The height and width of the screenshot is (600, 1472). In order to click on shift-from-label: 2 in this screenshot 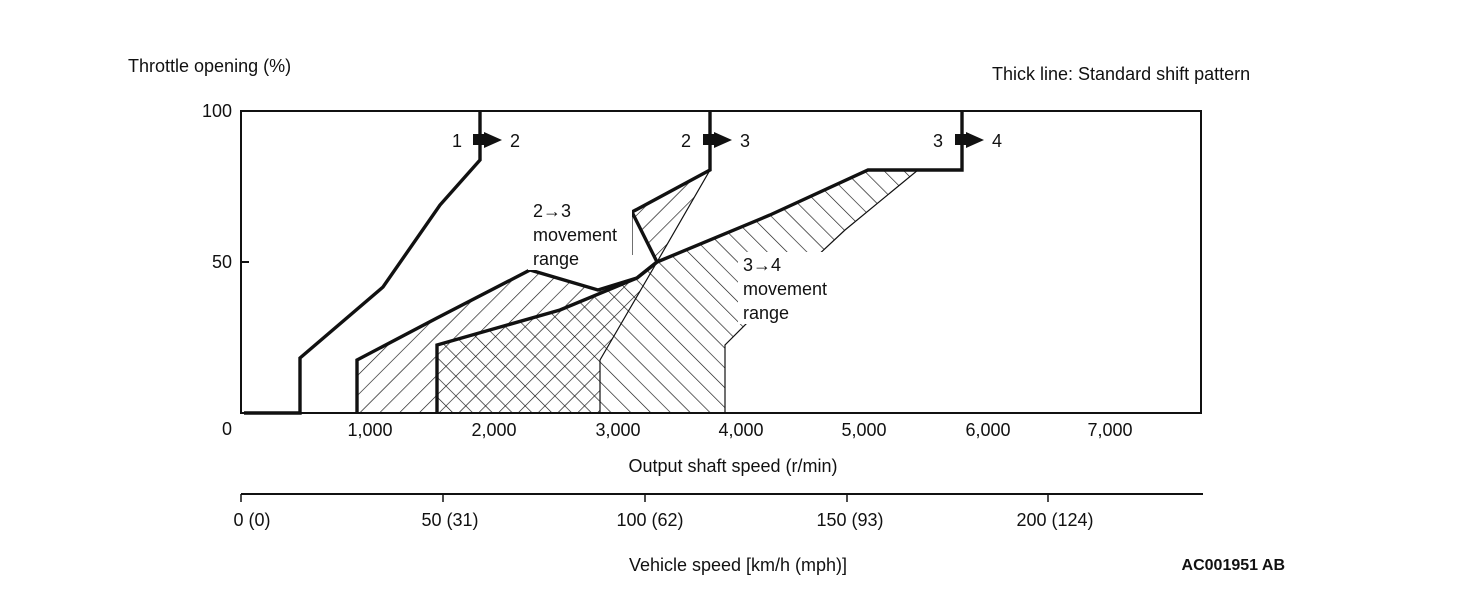, I will do `click(686, 141)`.